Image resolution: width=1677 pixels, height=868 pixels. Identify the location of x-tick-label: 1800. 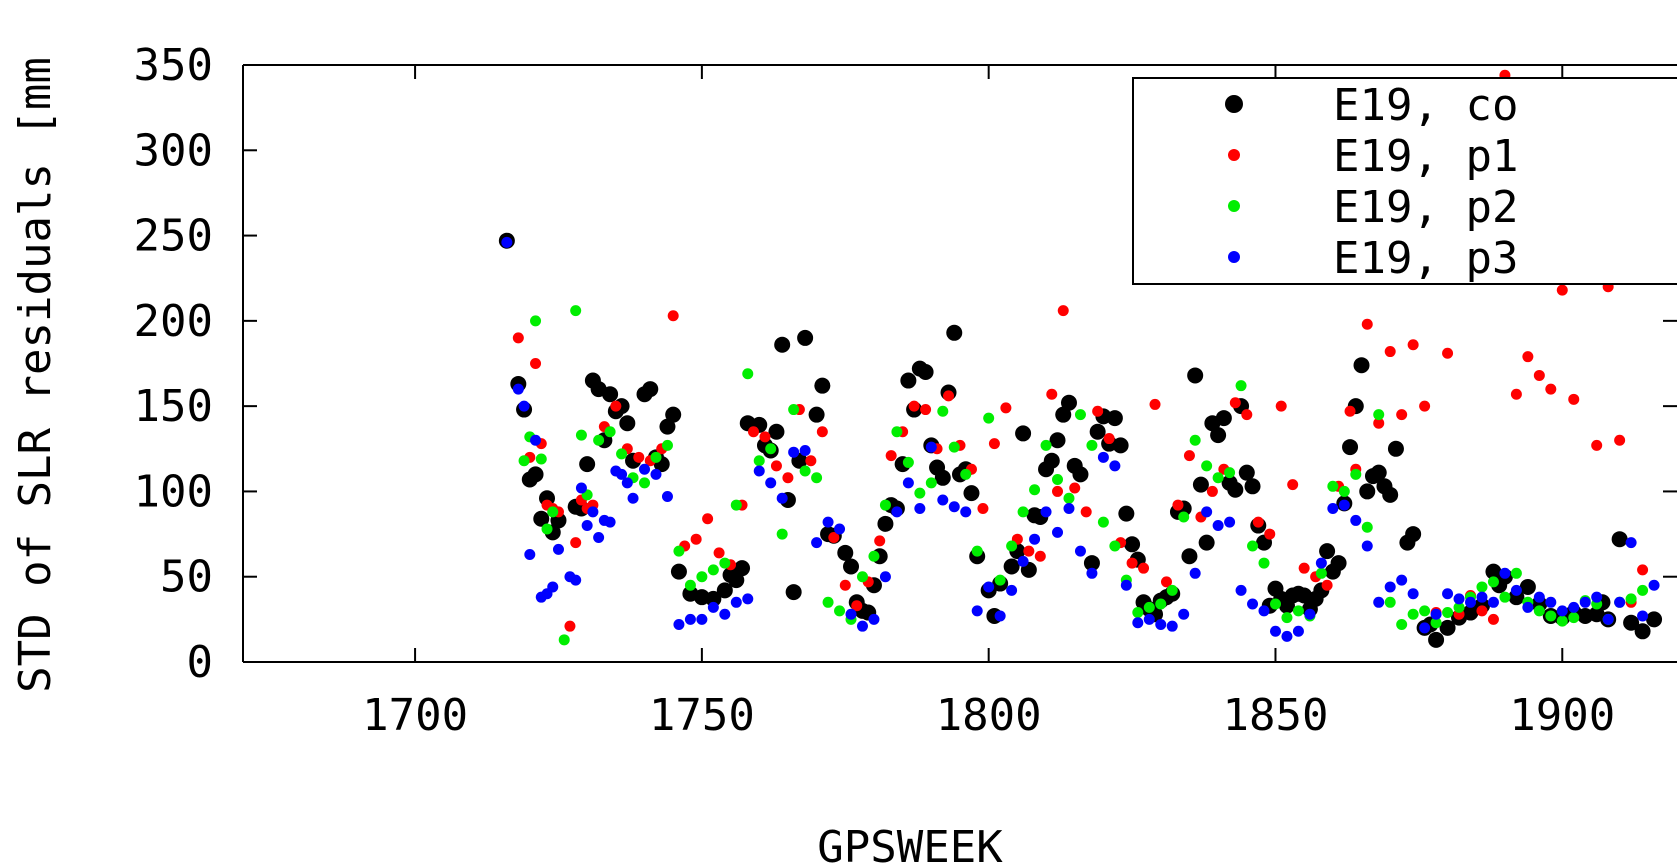
(989, 715).